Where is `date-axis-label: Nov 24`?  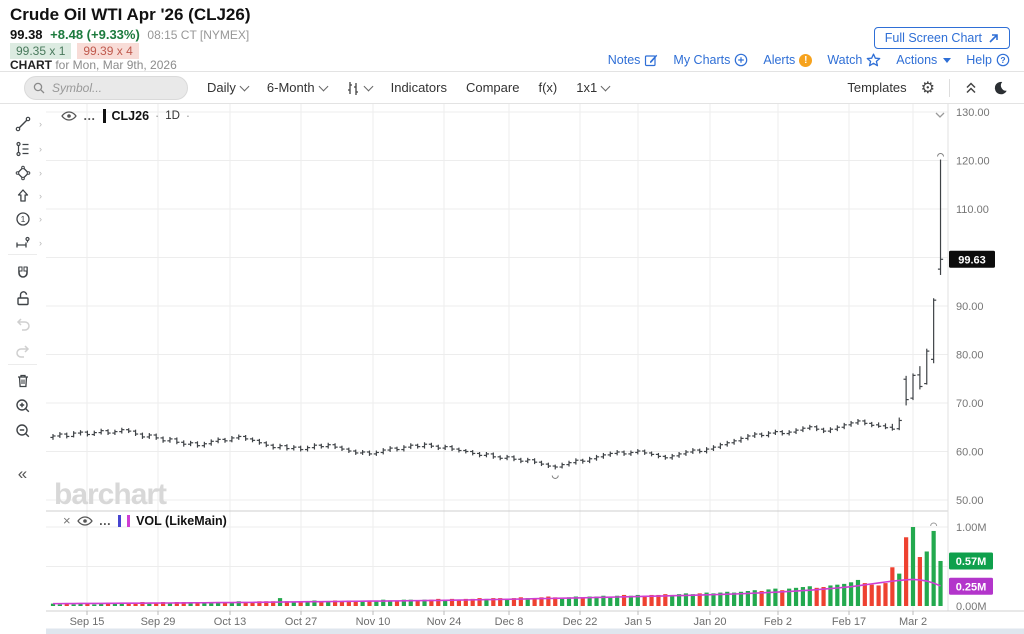
date-axis-label: Nov 24 is located at coordinates (444, 622).